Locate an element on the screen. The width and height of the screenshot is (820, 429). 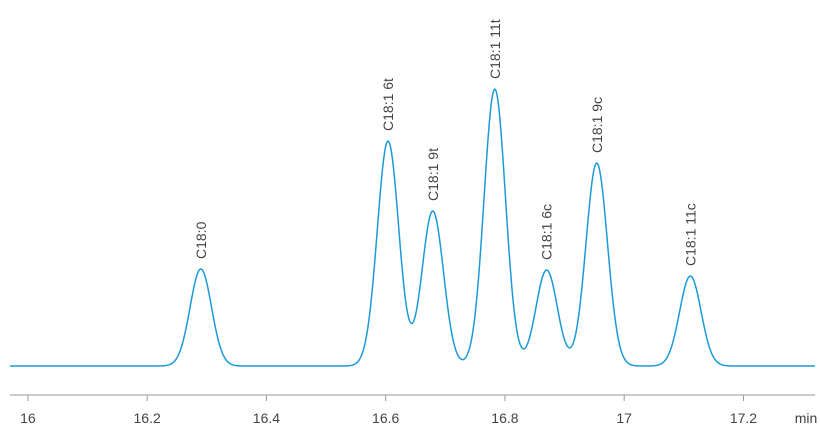
peak-label: C18:1 11t is located at coordinates (495, 49).